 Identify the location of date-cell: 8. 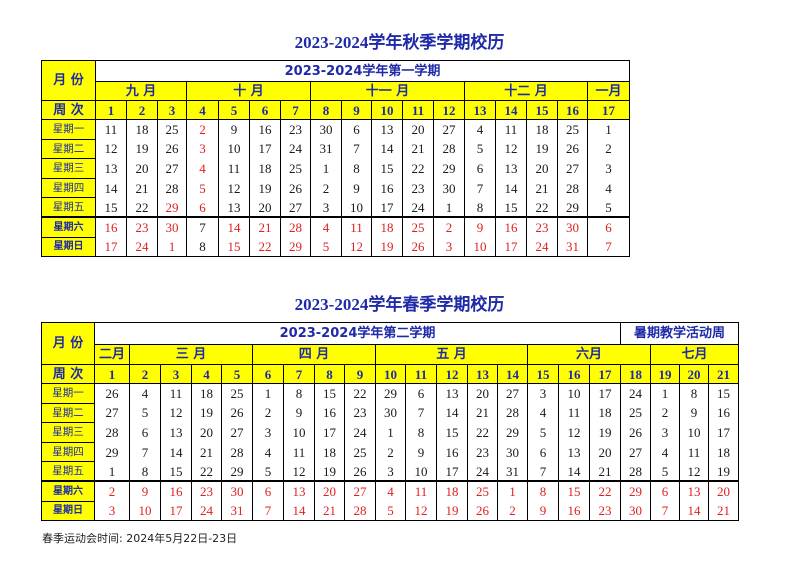
(421, 432).